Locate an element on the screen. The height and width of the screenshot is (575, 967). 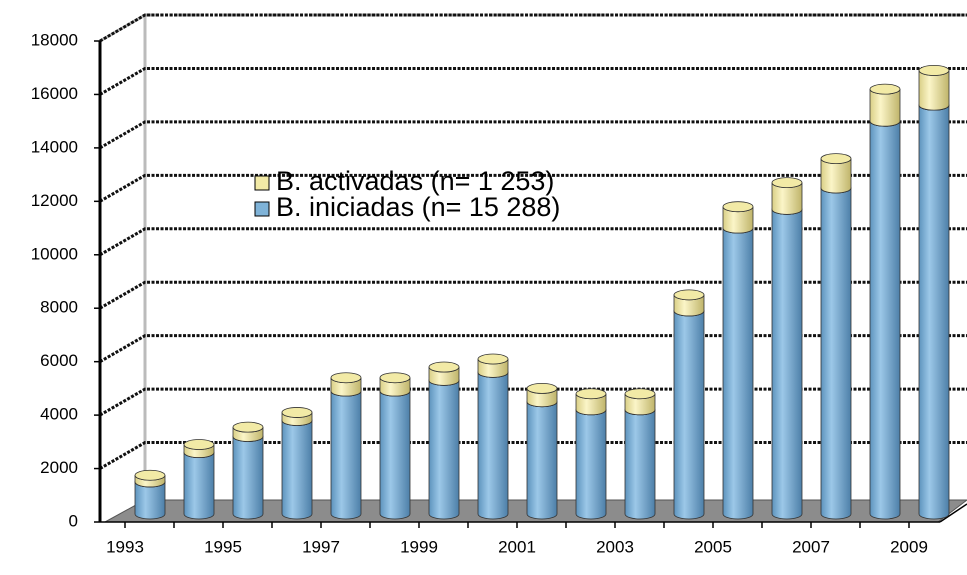
y-tick-label: 12000 is located at coordinates (54, 200).